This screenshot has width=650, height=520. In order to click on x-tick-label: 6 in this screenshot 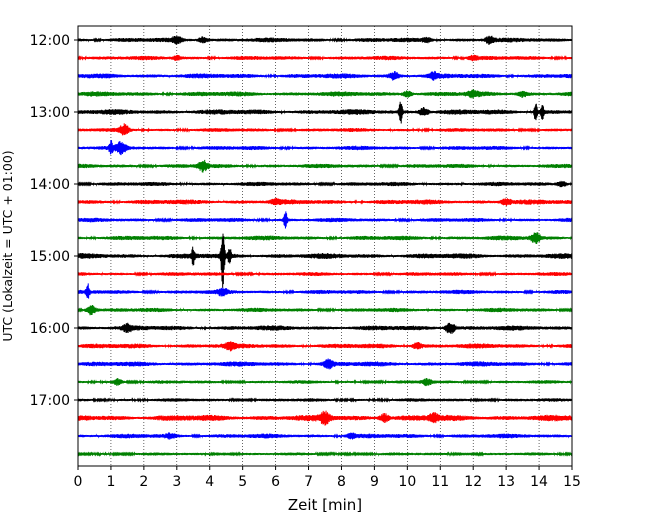, I will do `click(275, 482)`.